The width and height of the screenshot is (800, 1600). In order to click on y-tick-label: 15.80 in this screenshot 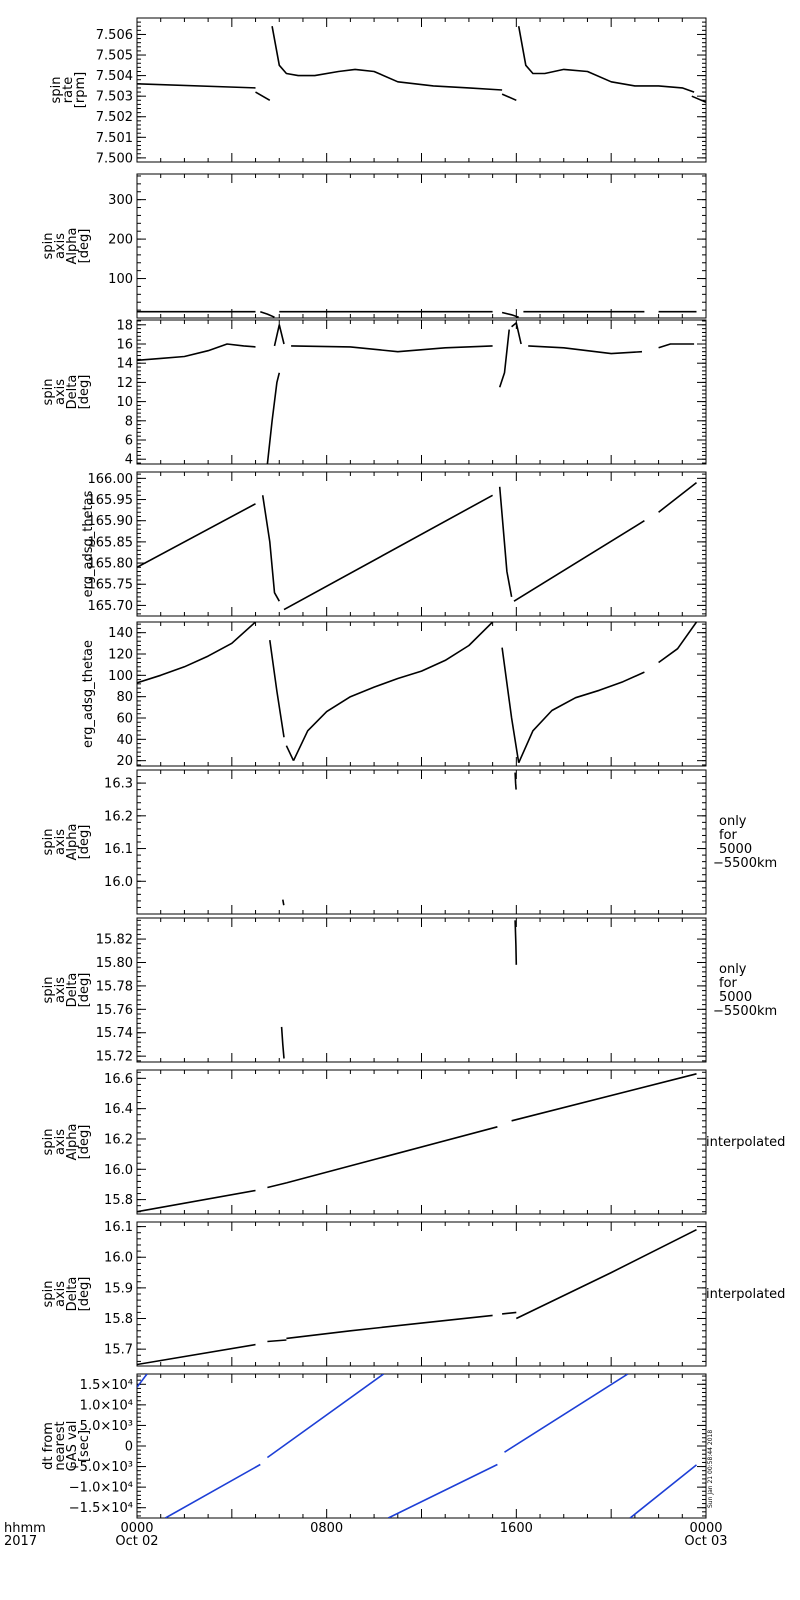, I will do `click(114, 963)`.